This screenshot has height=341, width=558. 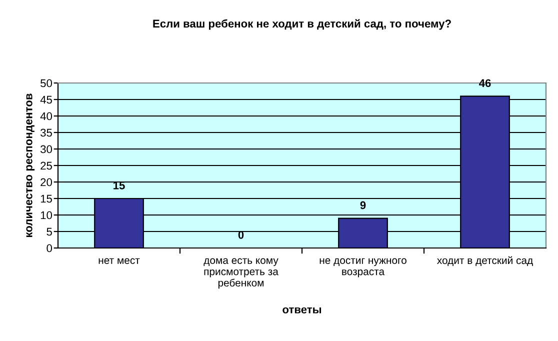 What do you see at coordinates (46, 149) in the screenshot?
I see `y-tick-label: 30` at bounding box center [46, 149].